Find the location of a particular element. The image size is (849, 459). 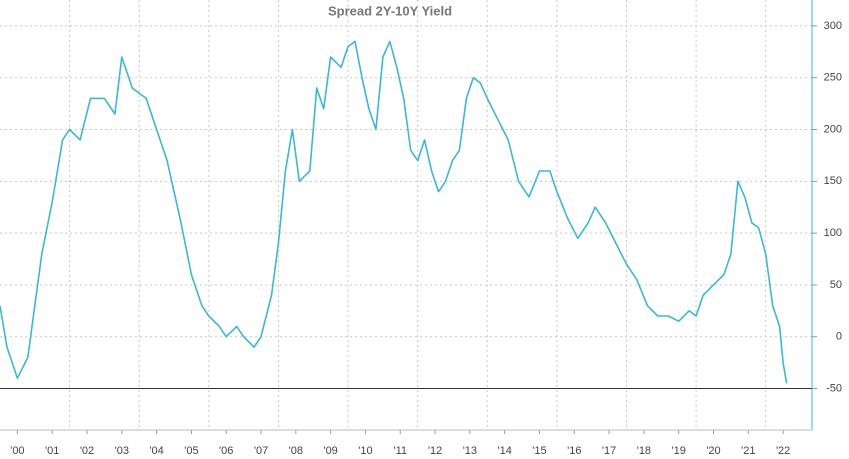

x-tick-label: '10 is located at coordinates (365, 451).